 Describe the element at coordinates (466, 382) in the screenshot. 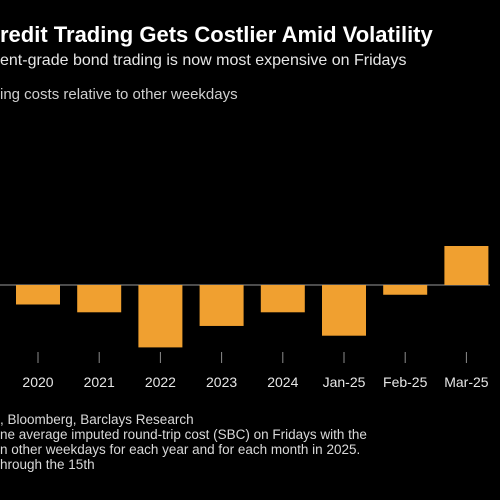

I see `x-tick-label: Mar-25` at that location.